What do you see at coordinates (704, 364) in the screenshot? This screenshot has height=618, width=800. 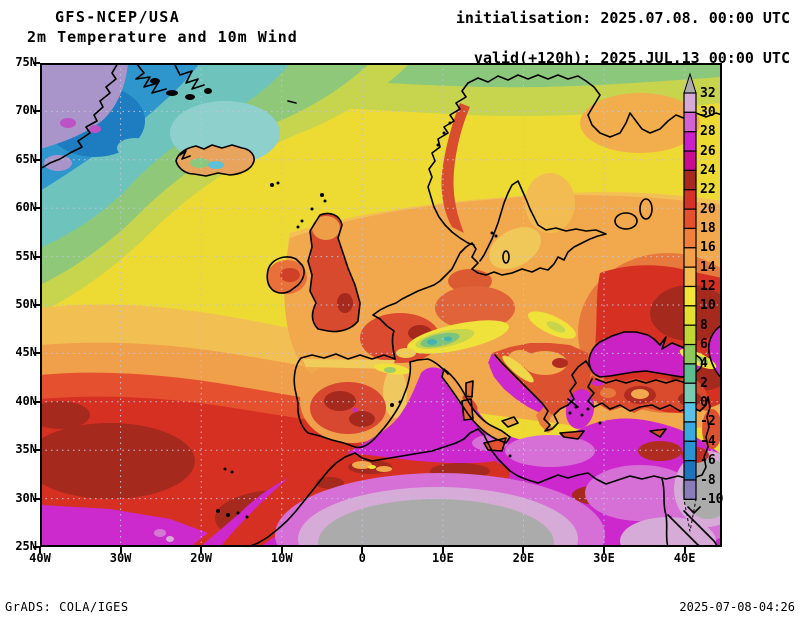 I see `colorbar-tick-label: 4` at bounding box center [704, 364].